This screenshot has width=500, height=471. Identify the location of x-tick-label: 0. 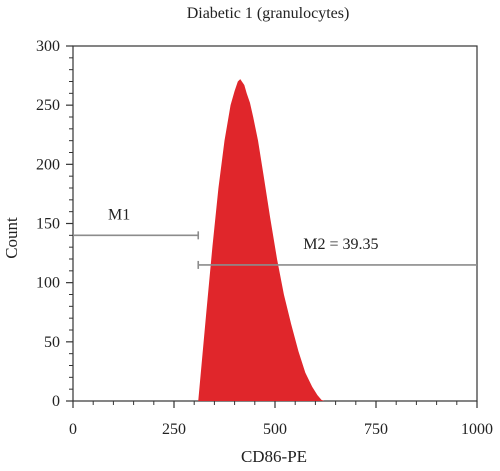
(73, 429).